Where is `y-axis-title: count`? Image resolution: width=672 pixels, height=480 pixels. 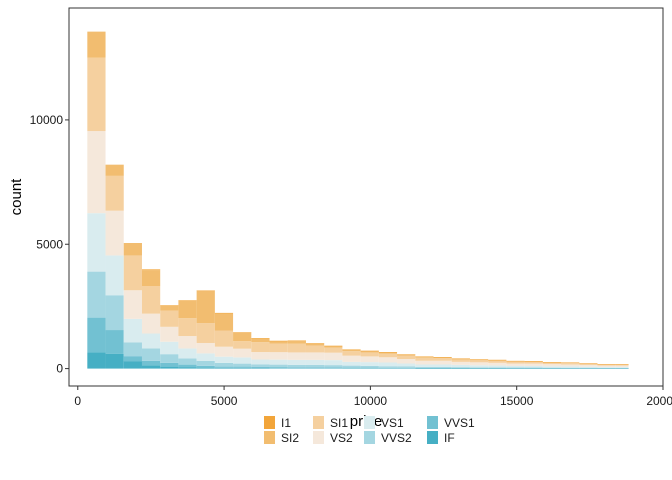 y-axis-title: count is located at coordinates (16, 197).